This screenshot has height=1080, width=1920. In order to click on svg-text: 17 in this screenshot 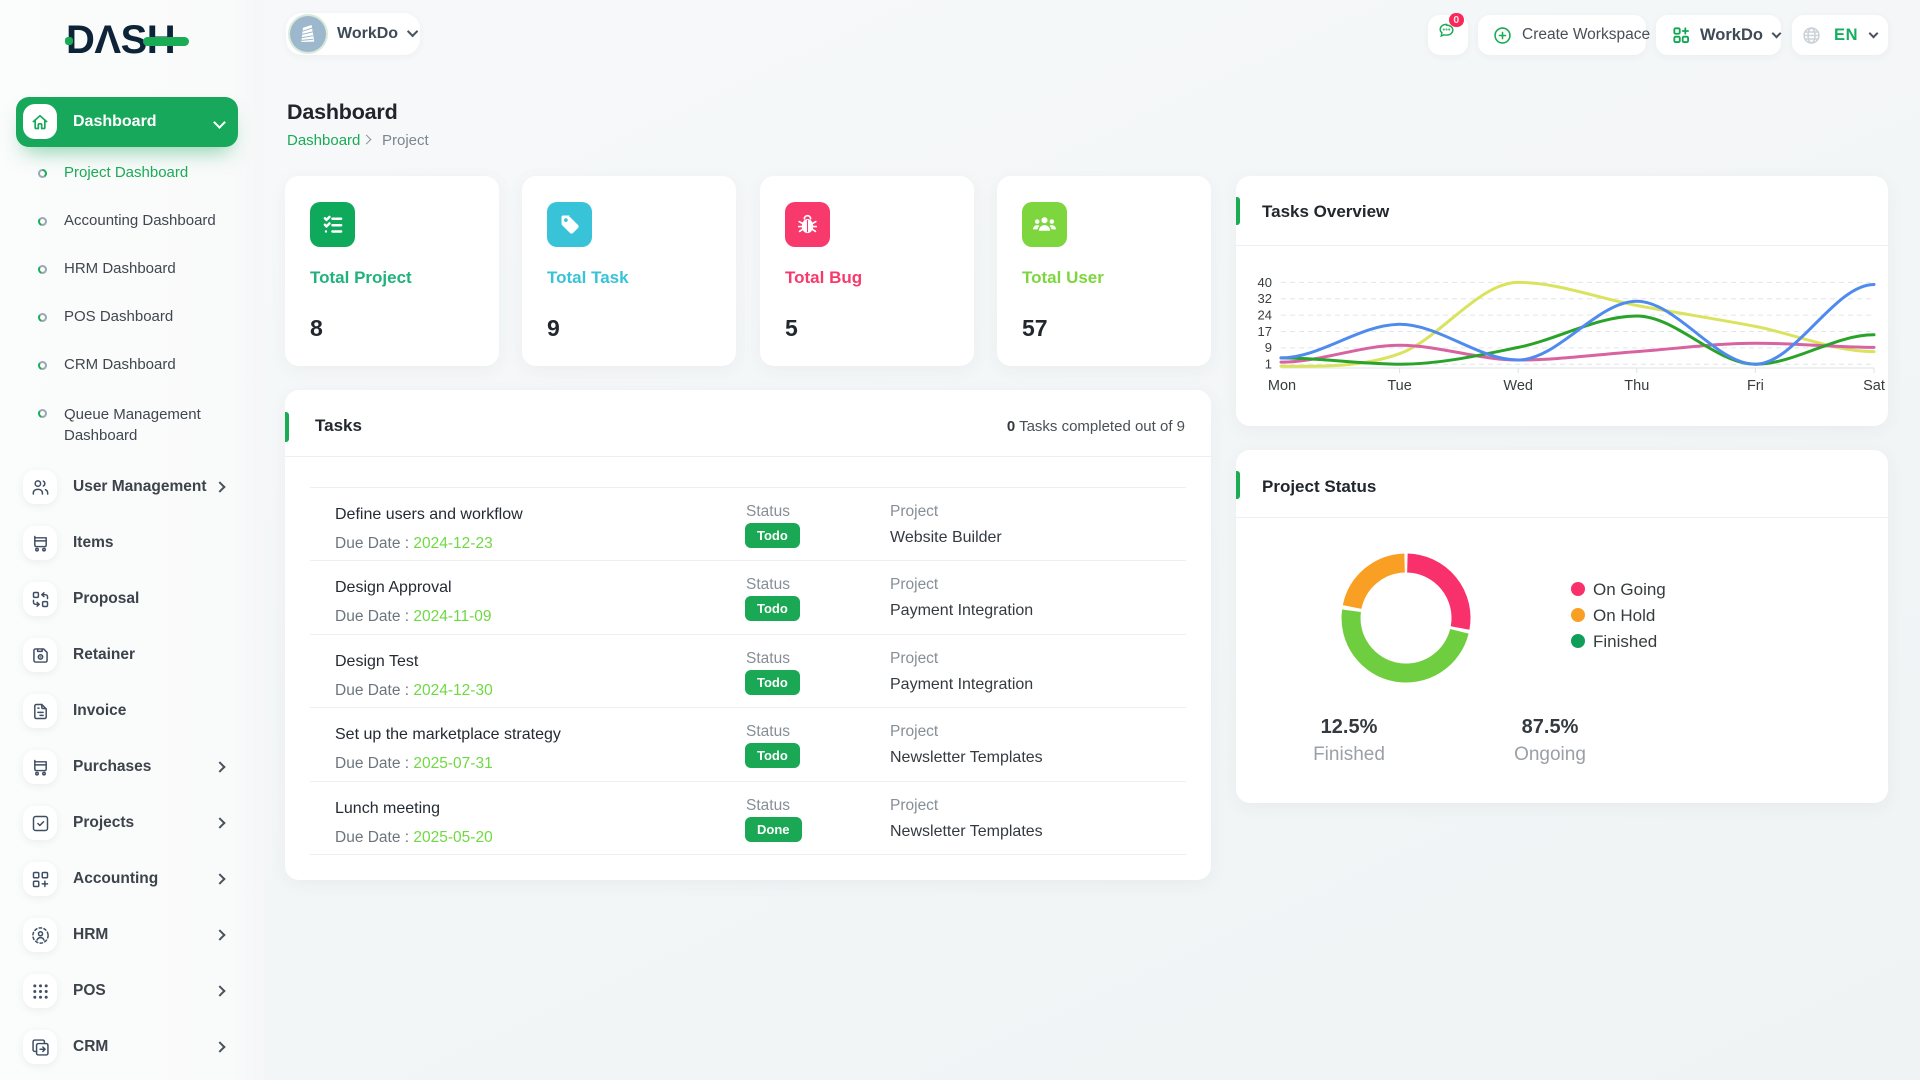, I will do `click(1265, 331)`.